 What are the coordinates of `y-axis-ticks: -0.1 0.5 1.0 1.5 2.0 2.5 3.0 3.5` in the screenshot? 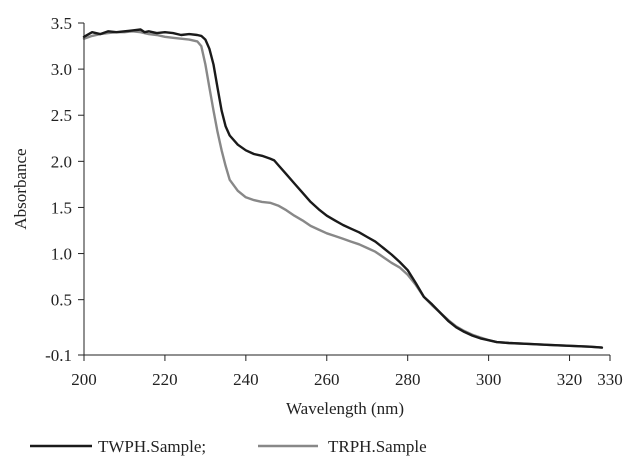 It's located at (64, 189).